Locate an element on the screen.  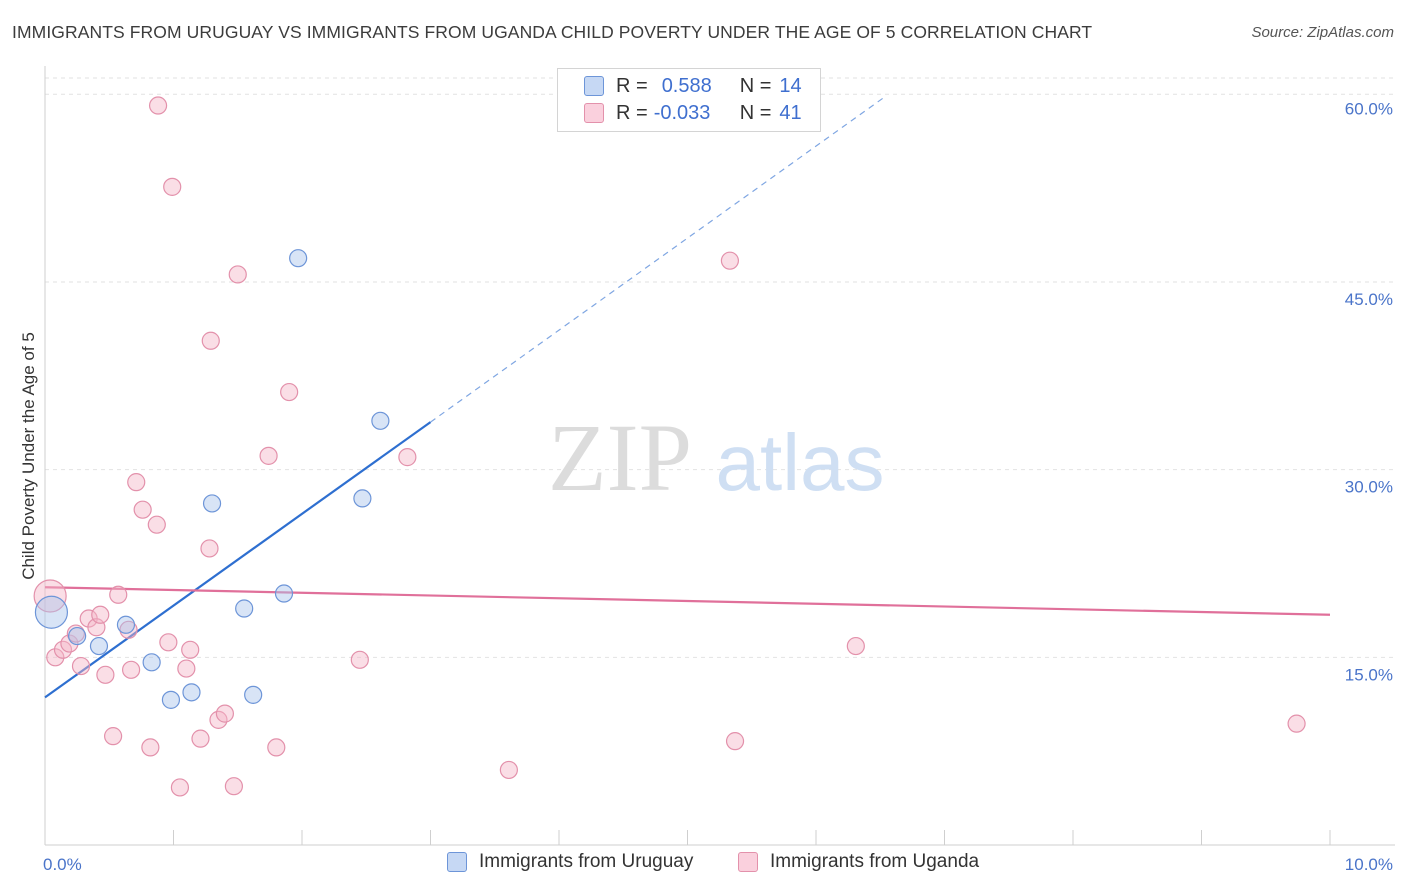
y-tick-label: 60.0% is located at coordinates (1369, 108).